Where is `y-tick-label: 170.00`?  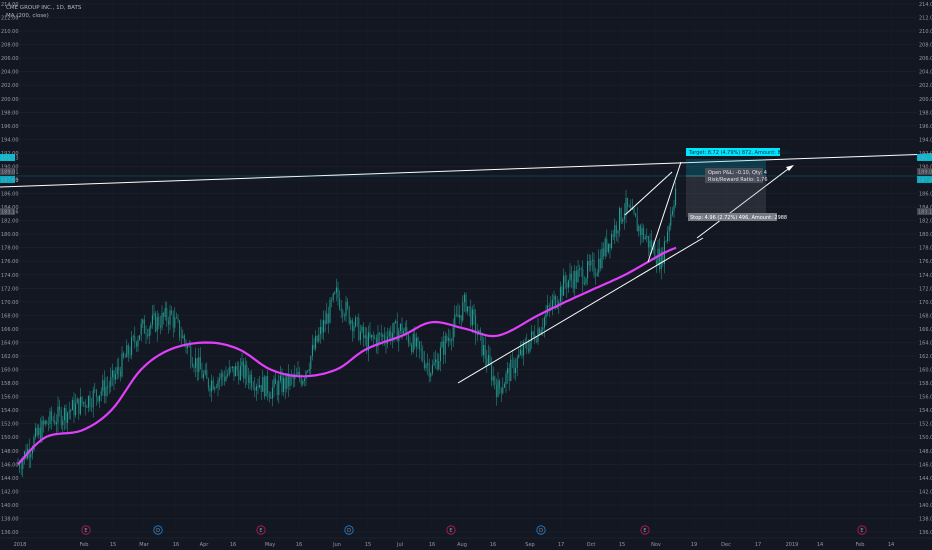
y-tick-label: 170.00 is located at coordinates (925, 303).